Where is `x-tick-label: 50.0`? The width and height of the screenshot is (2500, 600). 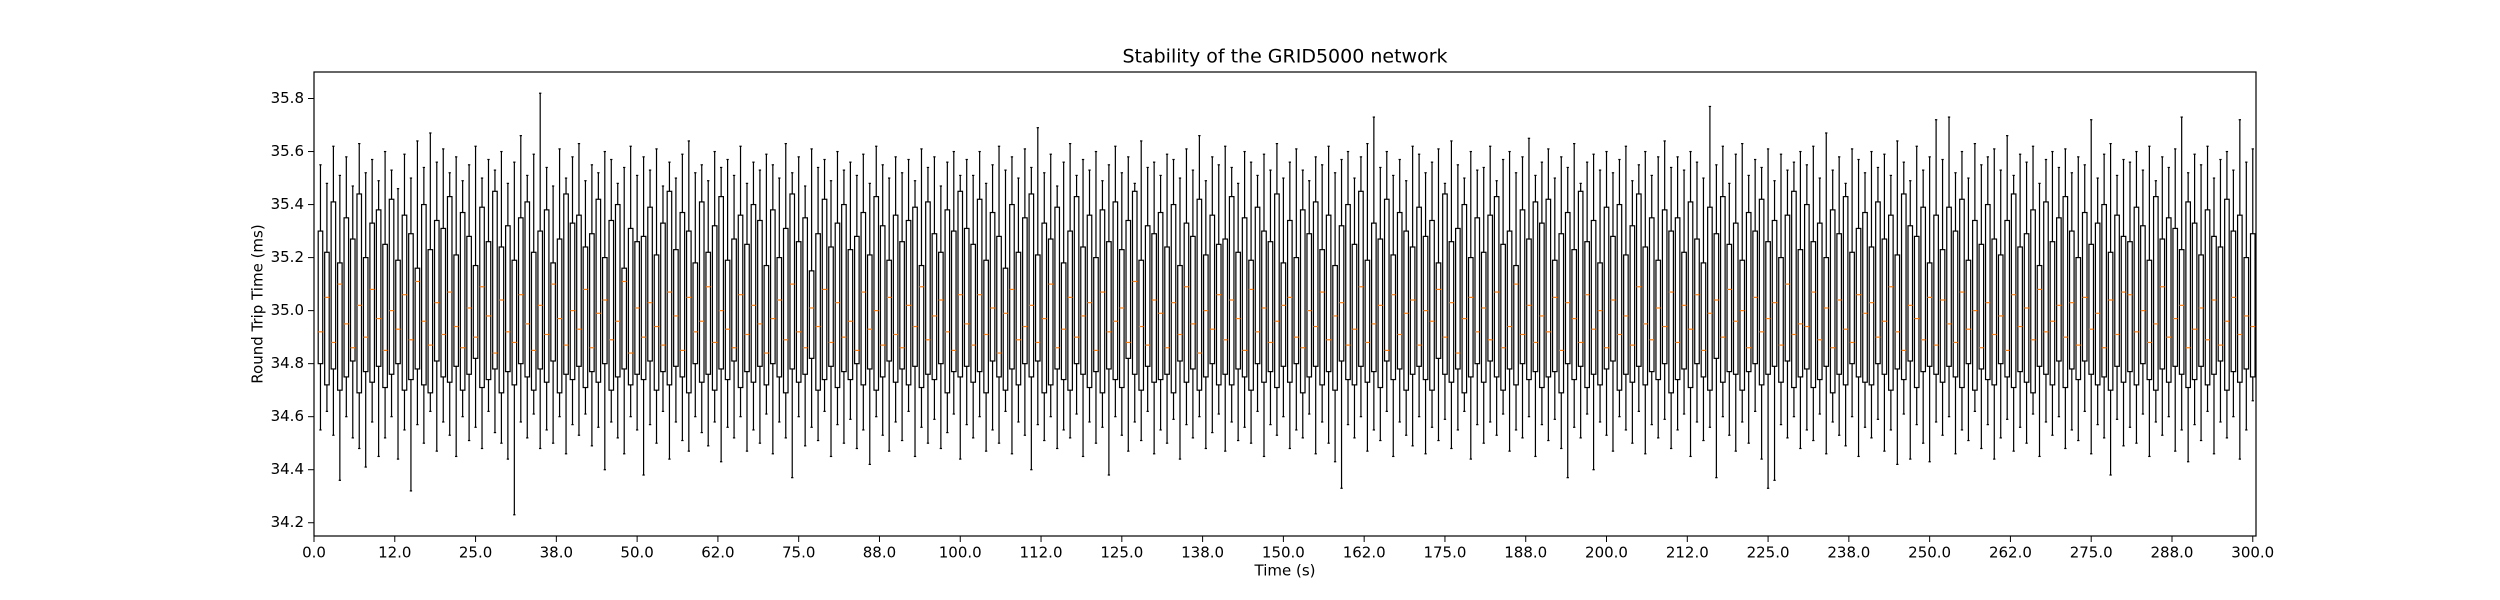
x-tick-label: 50.0 is located at coordinates (636, 553).